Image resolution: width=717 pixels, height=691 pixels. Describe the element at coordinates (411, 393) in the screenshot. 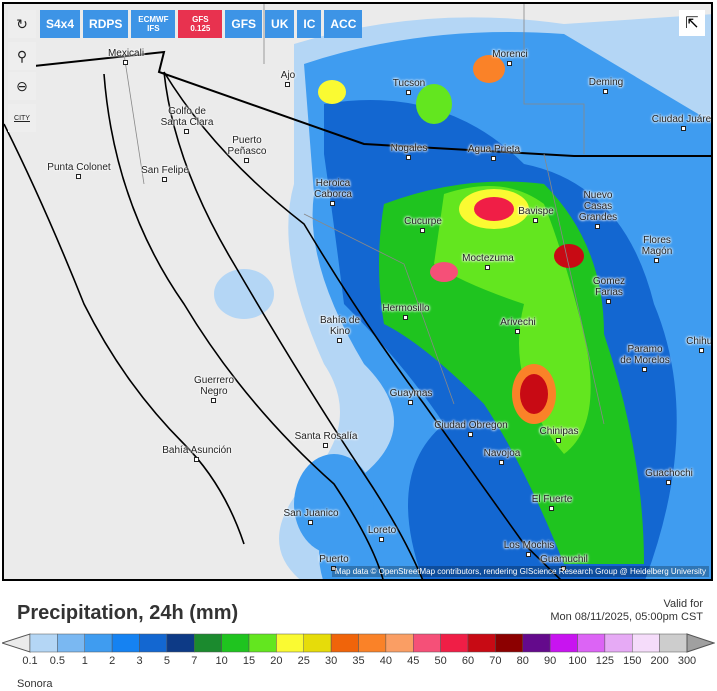

I see `city-label: Guaymas` at that location.